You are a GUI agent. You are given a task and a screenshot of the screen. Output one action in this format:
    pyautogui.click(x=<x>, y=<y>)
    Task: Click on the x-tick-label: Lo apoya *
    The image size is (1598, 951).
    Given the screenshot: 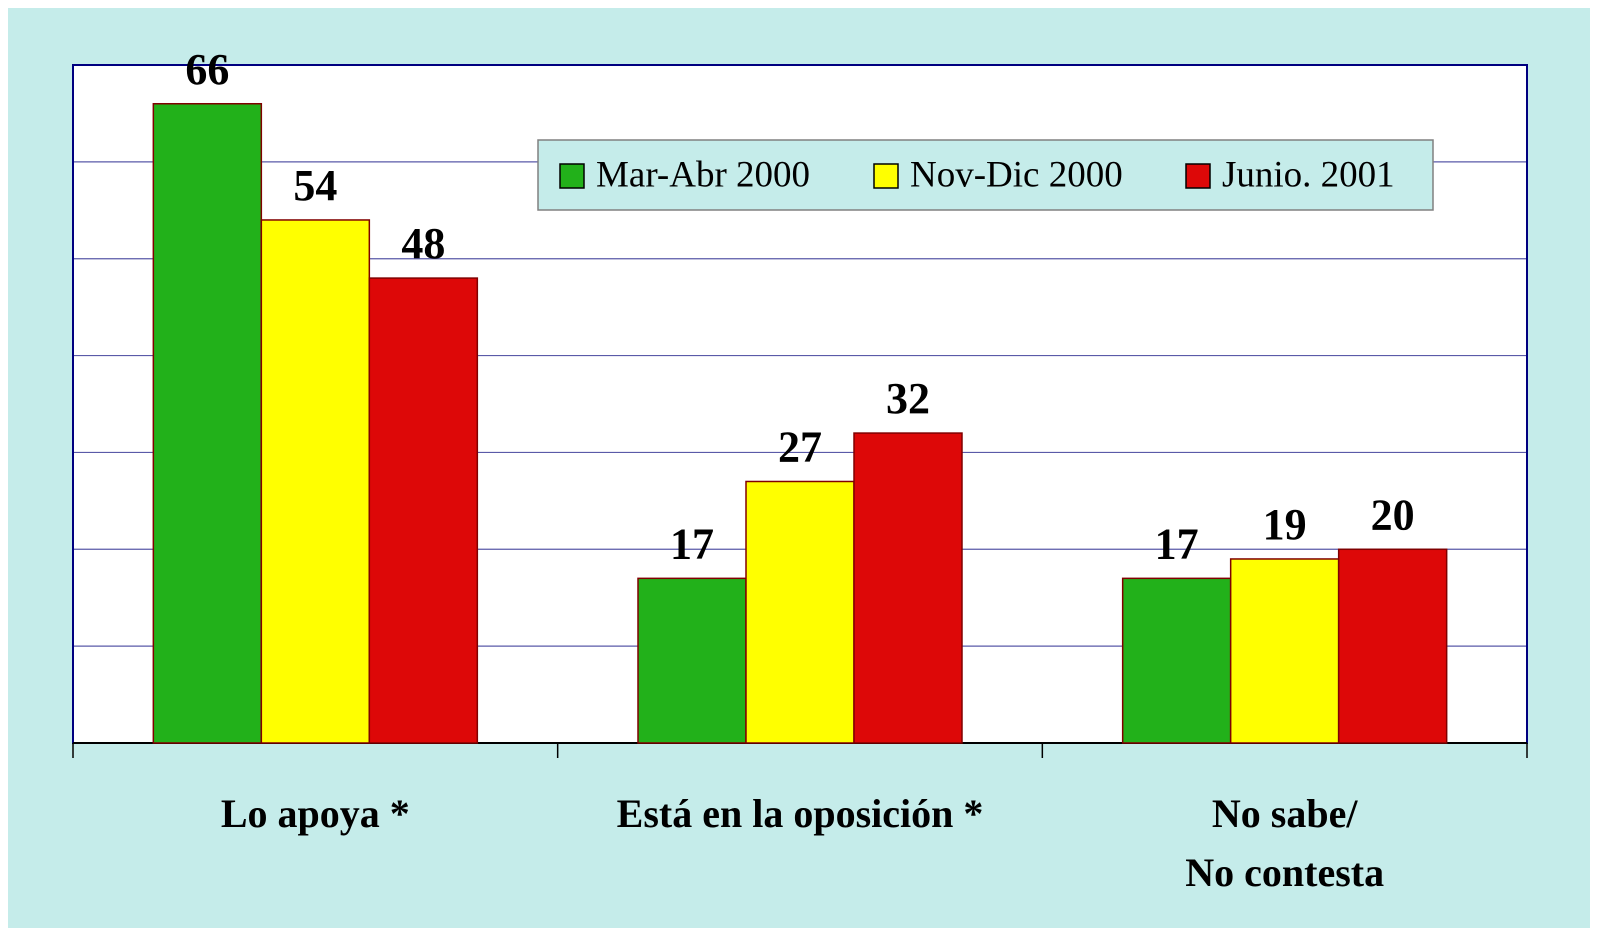 What is the action you would take?
    pyautogui.click(x=315, y=813)
    